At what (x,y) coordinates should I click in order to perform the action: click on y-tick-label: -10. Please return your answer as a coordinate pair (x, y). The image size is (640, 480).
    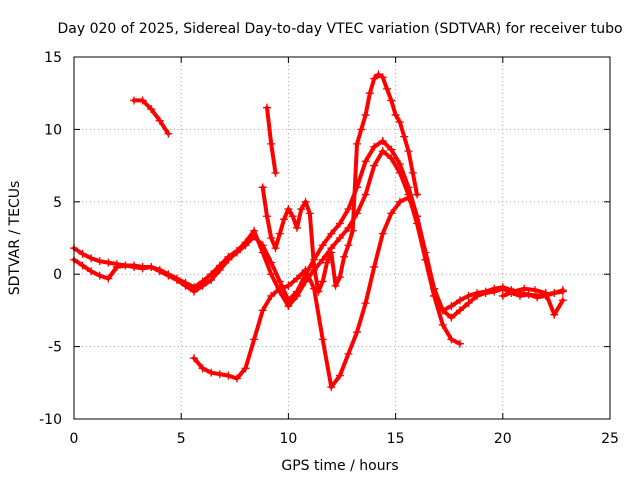
    Looking at the image, I should click on (50, 420).